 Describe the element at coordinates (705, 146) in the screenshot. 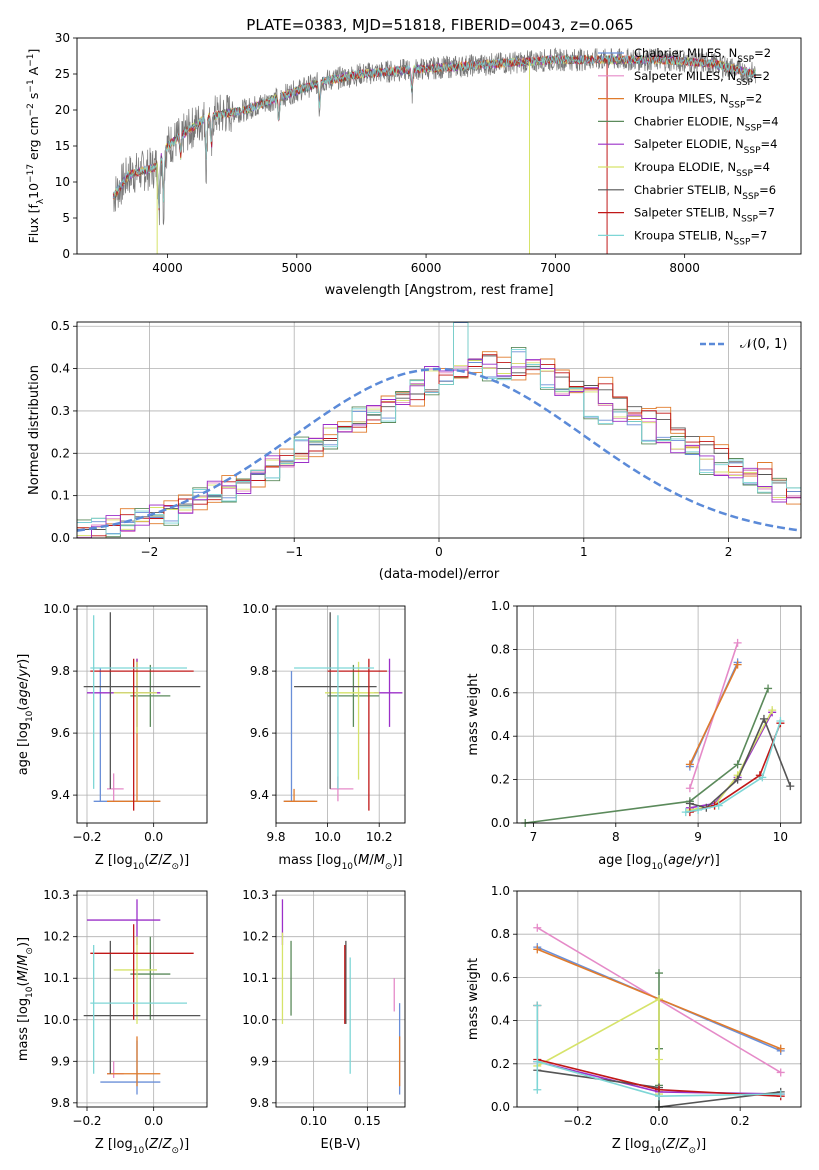

I see `legend-label: Salpeter ELODIE, NSSP=4` at that location.